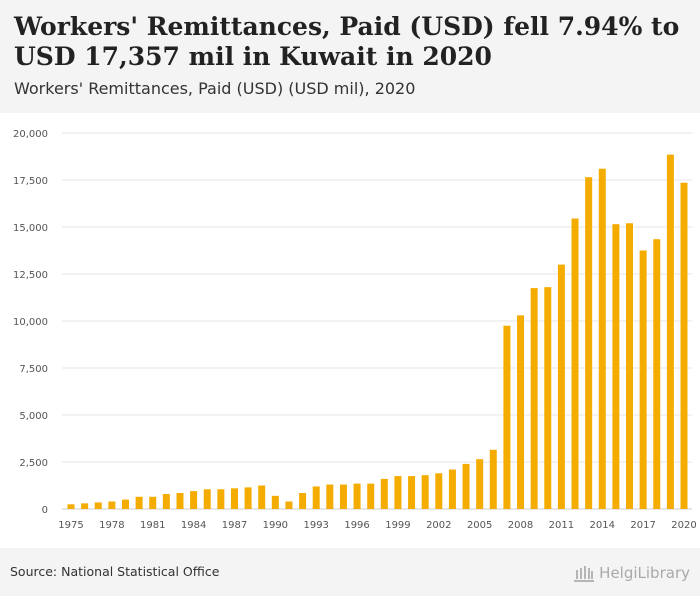  What do you see at coordinates (425, 492) in the screenshot?
I see `bar-2001` at bounding box center [425, 492].